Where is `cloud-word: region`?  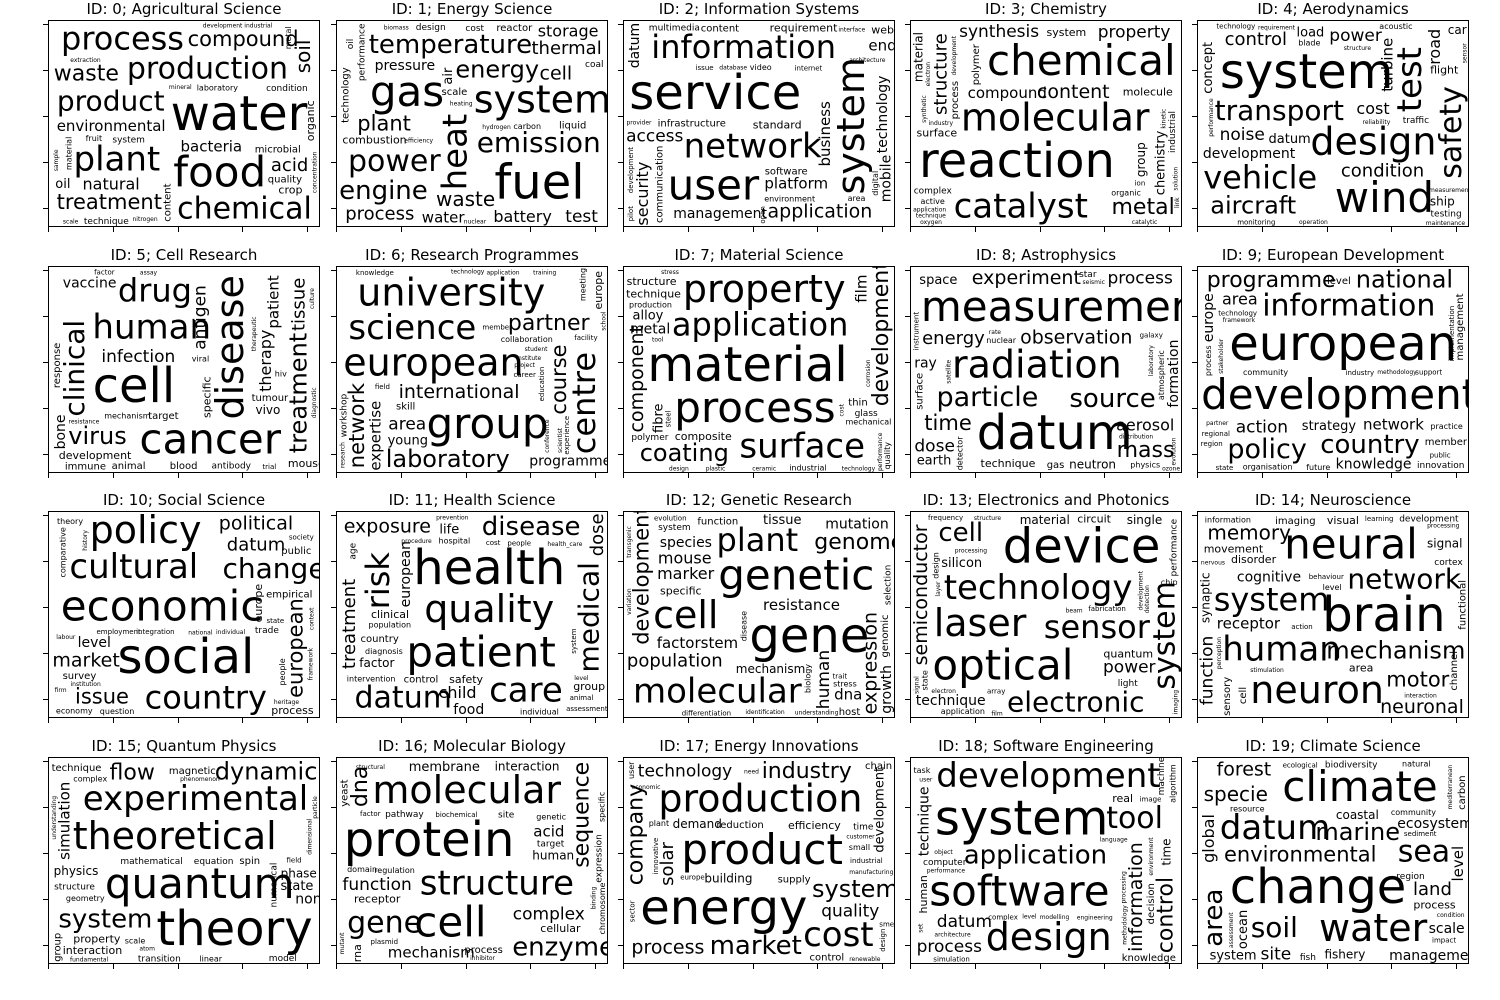 cloud-word: region is located at coordinates (1212, 444).